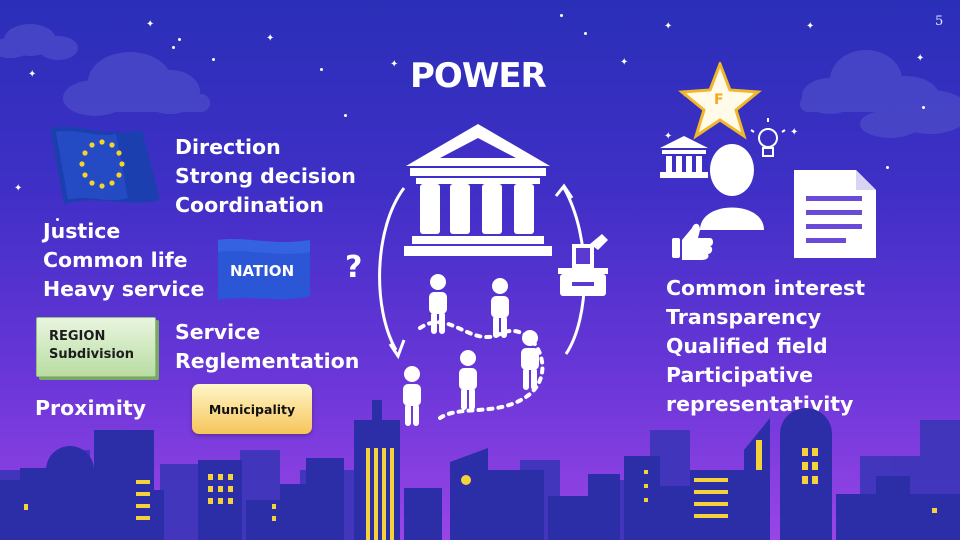 The height and width of the screenshot is (540, 960). What do you see at coordinates (692, 241) in the screenshot?
I see `thumbs-up-icon` at bounding box center [692, 241].